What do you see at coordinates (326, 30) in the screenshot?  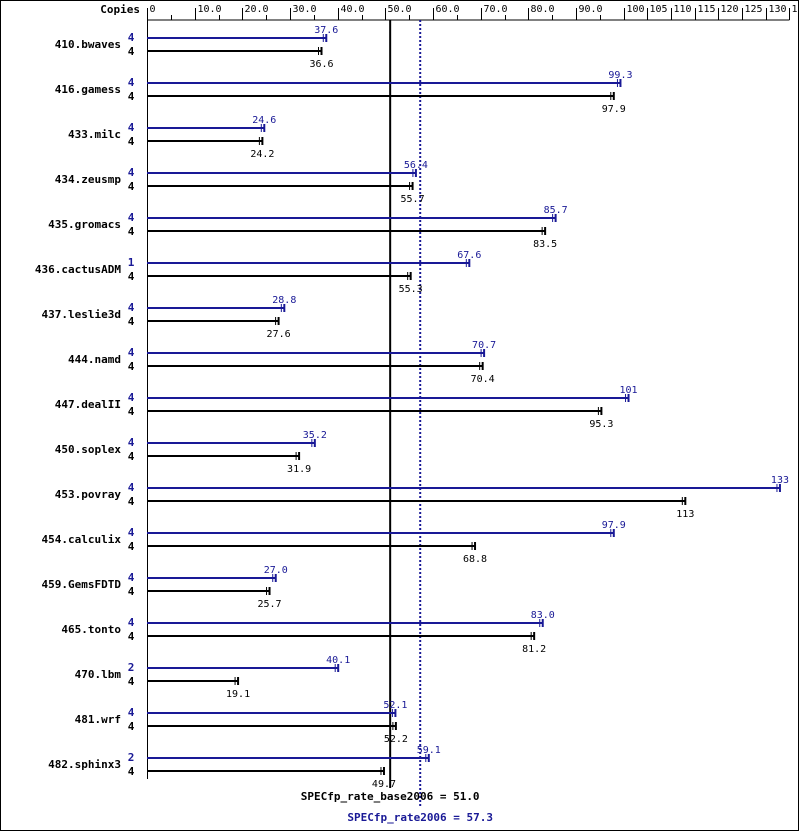 I see `peak-value-label: 37.6` at bounding box center [326, 30].